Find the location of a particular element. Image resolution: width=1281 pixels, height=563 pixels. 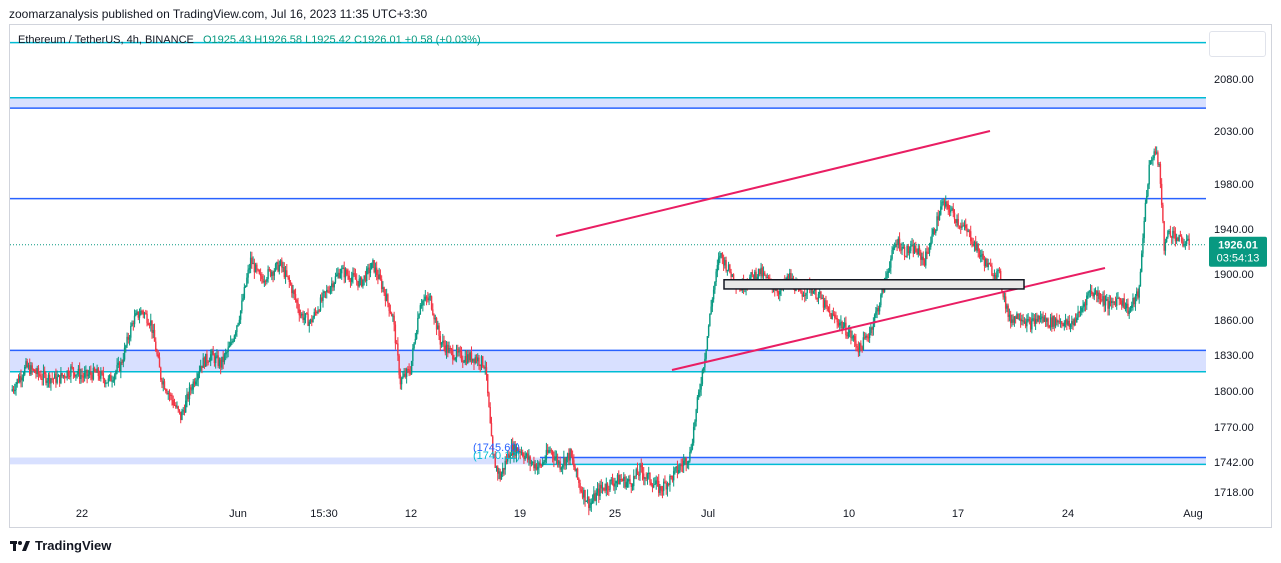

last-price-badge is located at coordinates (1238, 251).